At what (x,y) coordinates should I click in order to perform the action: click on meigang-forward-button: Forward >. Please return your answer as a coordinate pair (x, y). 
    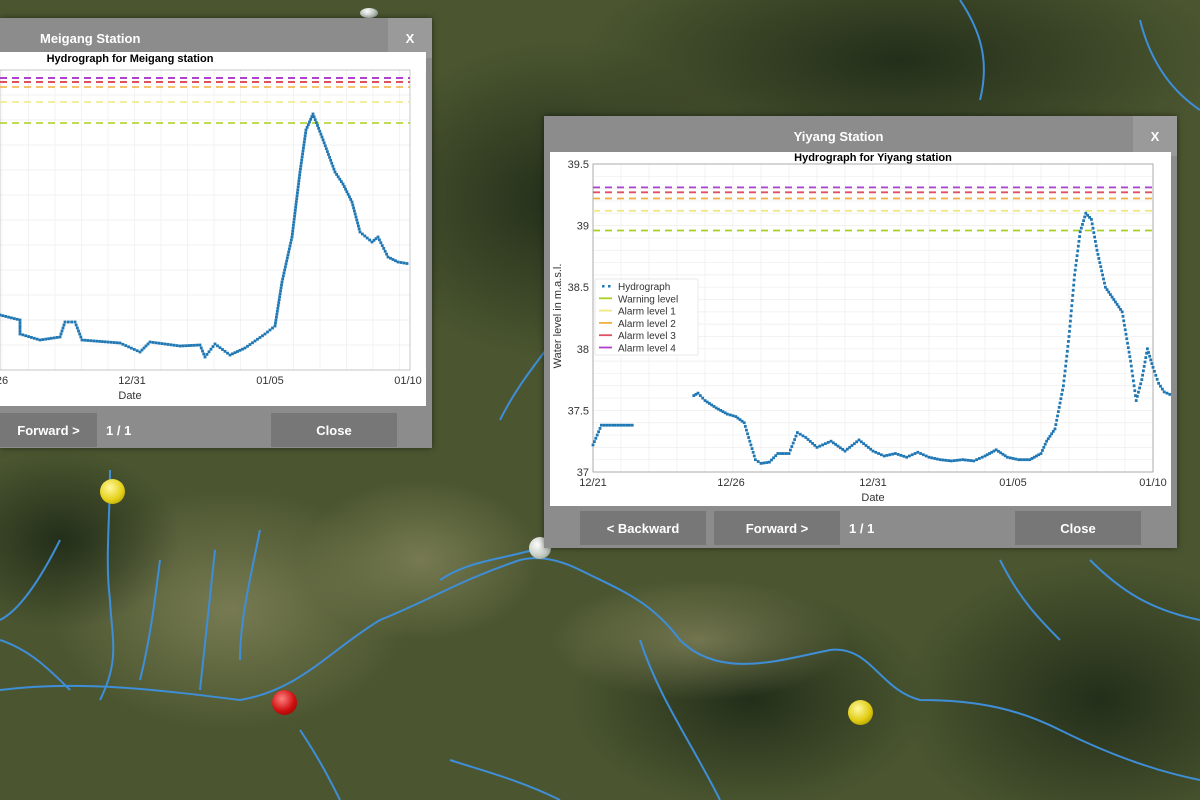
    Looking at the image, I should click on (48, 430).